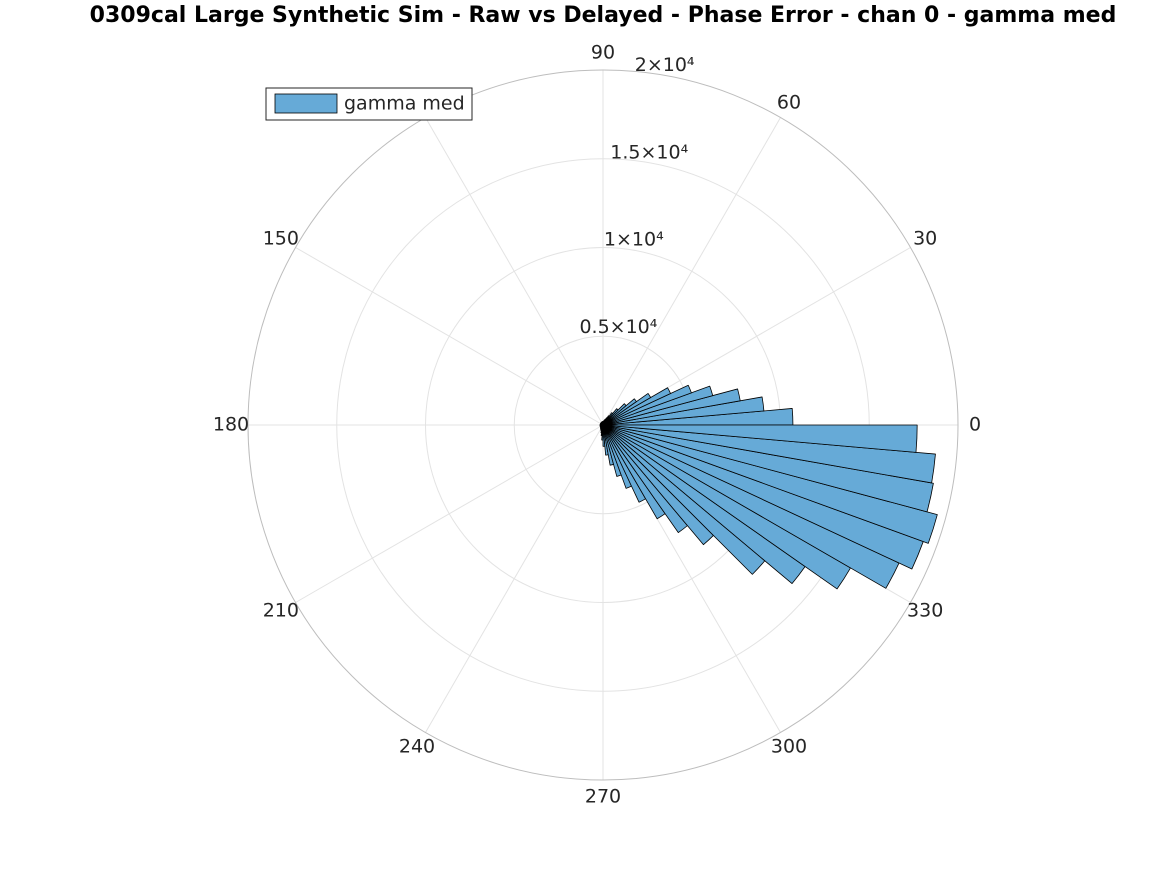  What do you see at coordinates (281, 239) in the screenshot?
I see `theta-tick-label: 150` at bounding box center [281, 239].